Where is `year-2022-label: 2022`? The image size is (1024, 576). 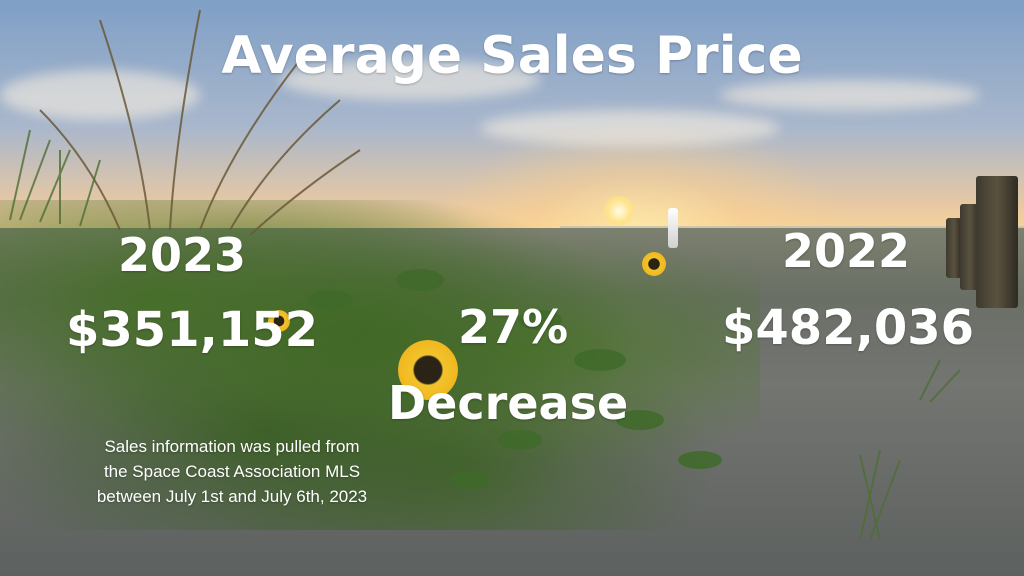 year-2022-label: 2022 is located at coordinates (846, 251).